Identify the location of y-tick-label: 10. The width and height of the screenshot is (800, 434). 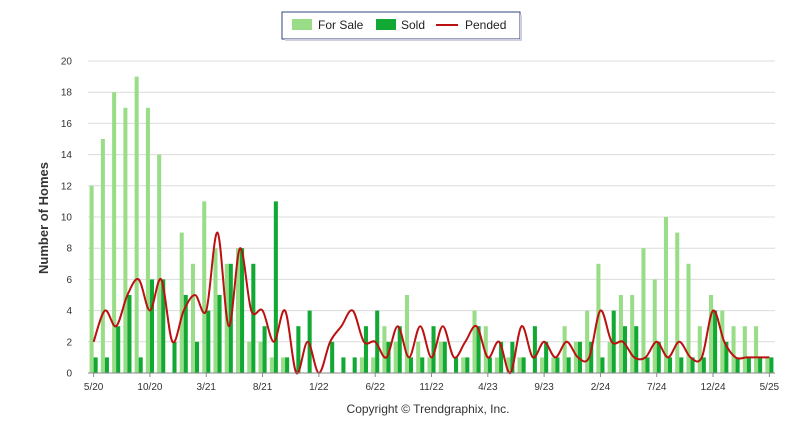
(67, 218).